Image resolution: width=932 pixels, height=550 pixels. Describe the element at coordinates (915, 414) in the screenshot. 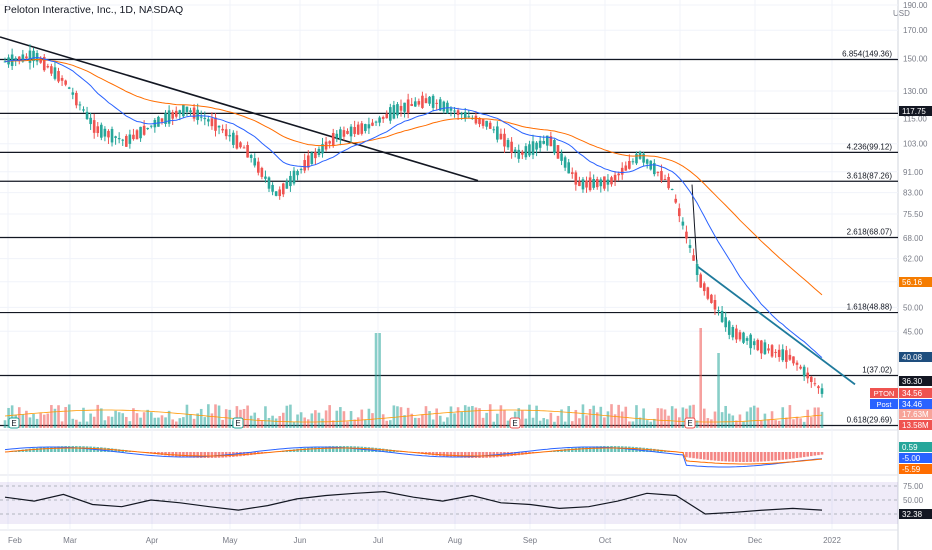

I see `price-badge-text: 17.63M` at that location.